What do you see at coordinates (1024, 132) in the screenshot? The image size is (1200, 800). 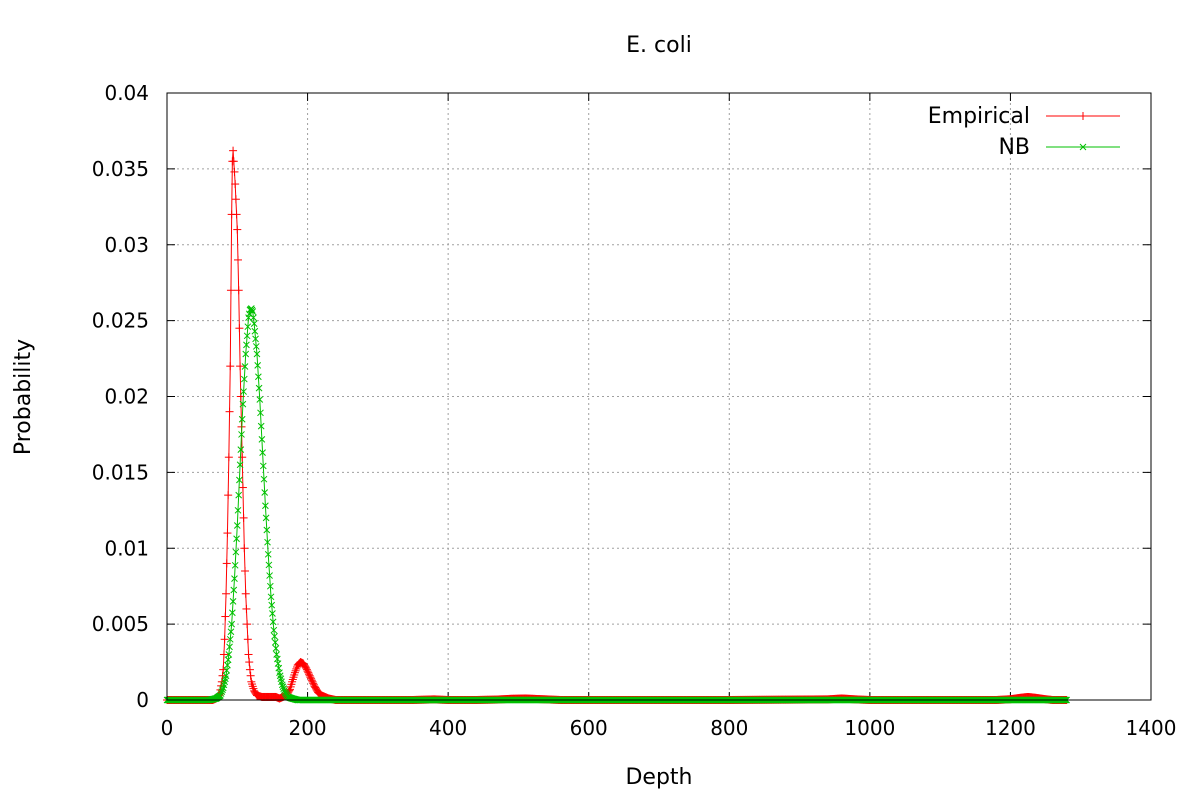 I see `legend: Empirical NB` at bounding box center [1024, 132].